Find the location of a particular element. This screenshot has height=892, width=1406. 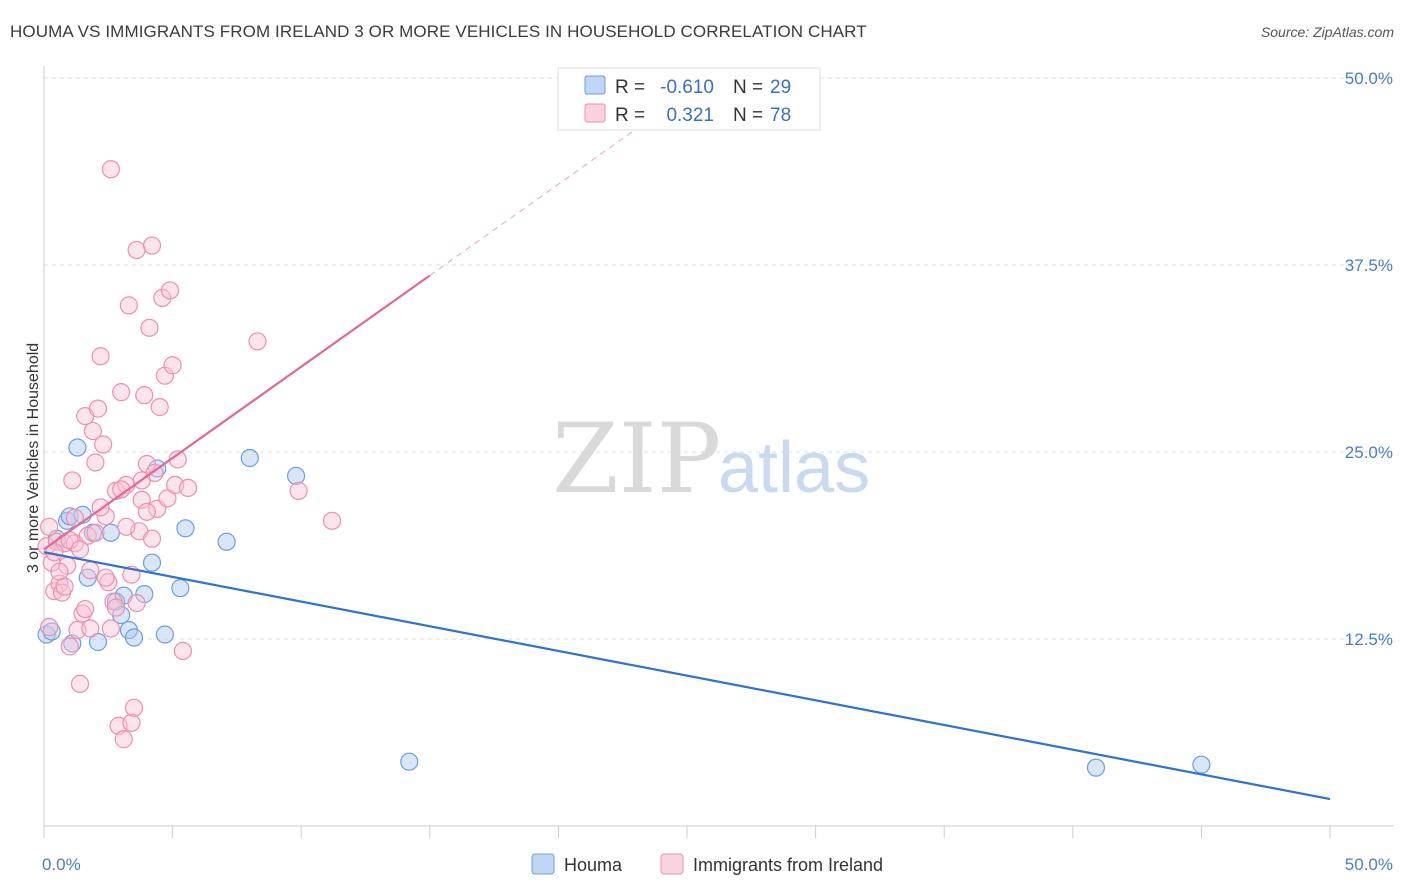

trend-line-ireland is located at coordinates (237, 412).